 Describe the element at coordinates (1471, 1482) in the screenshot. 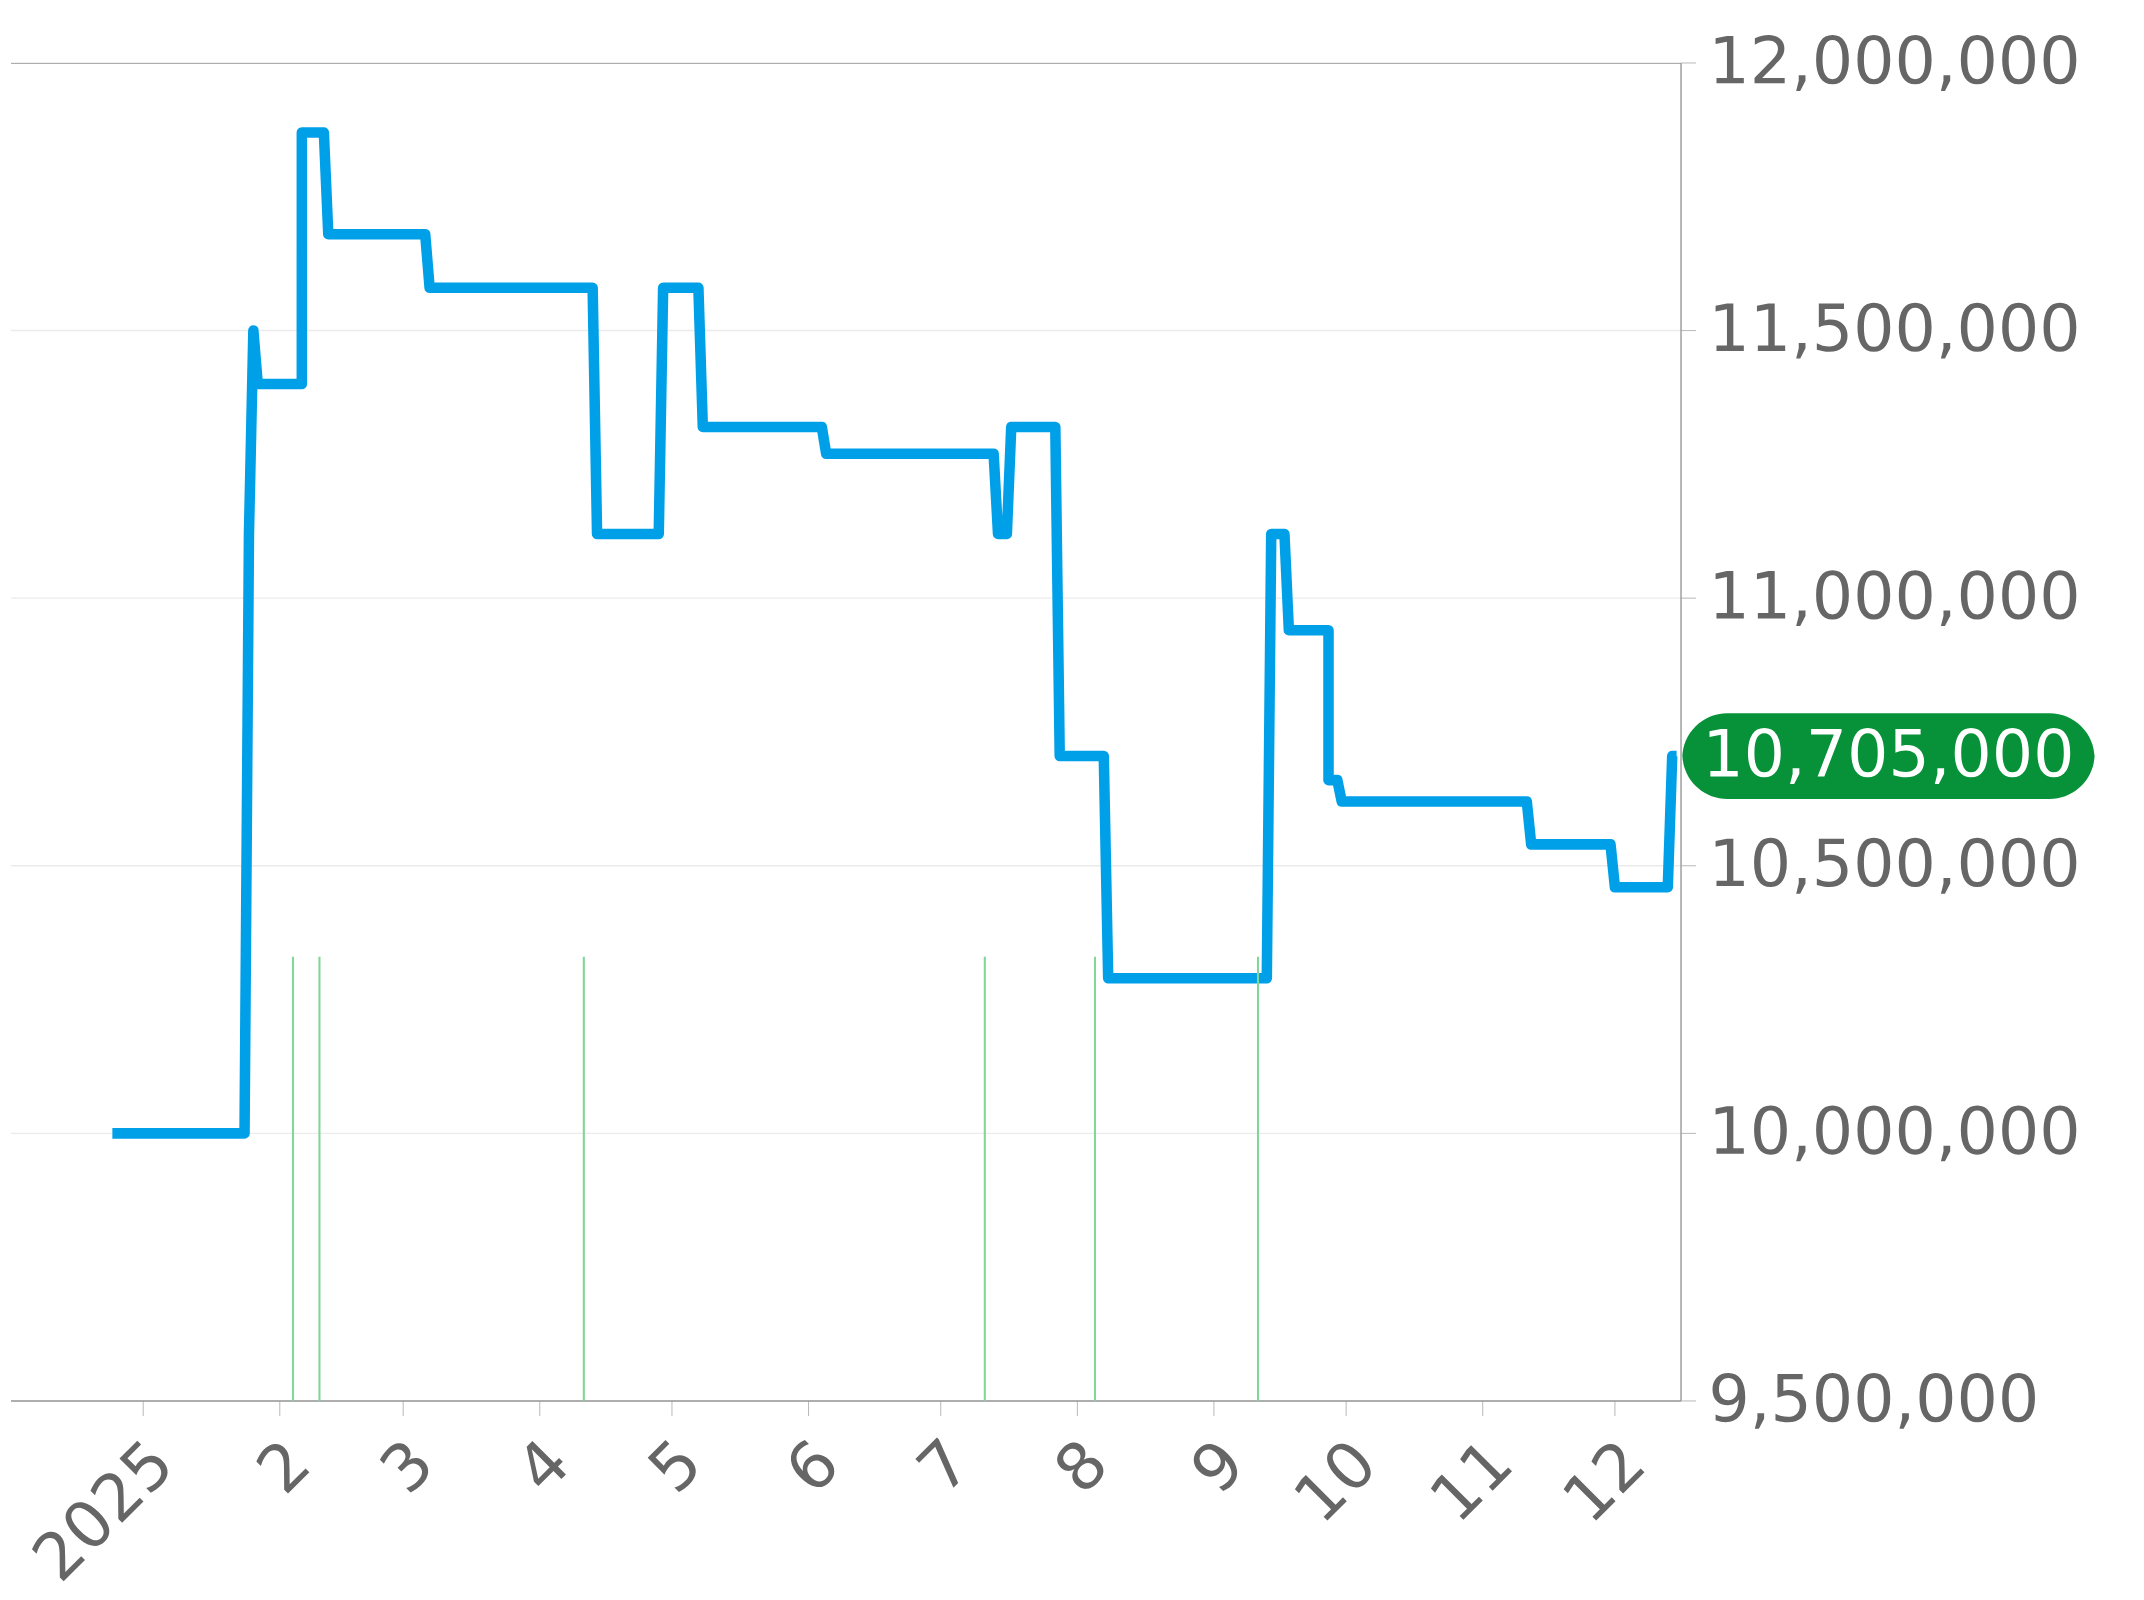

I see `x-tick-label: 11` at that location.